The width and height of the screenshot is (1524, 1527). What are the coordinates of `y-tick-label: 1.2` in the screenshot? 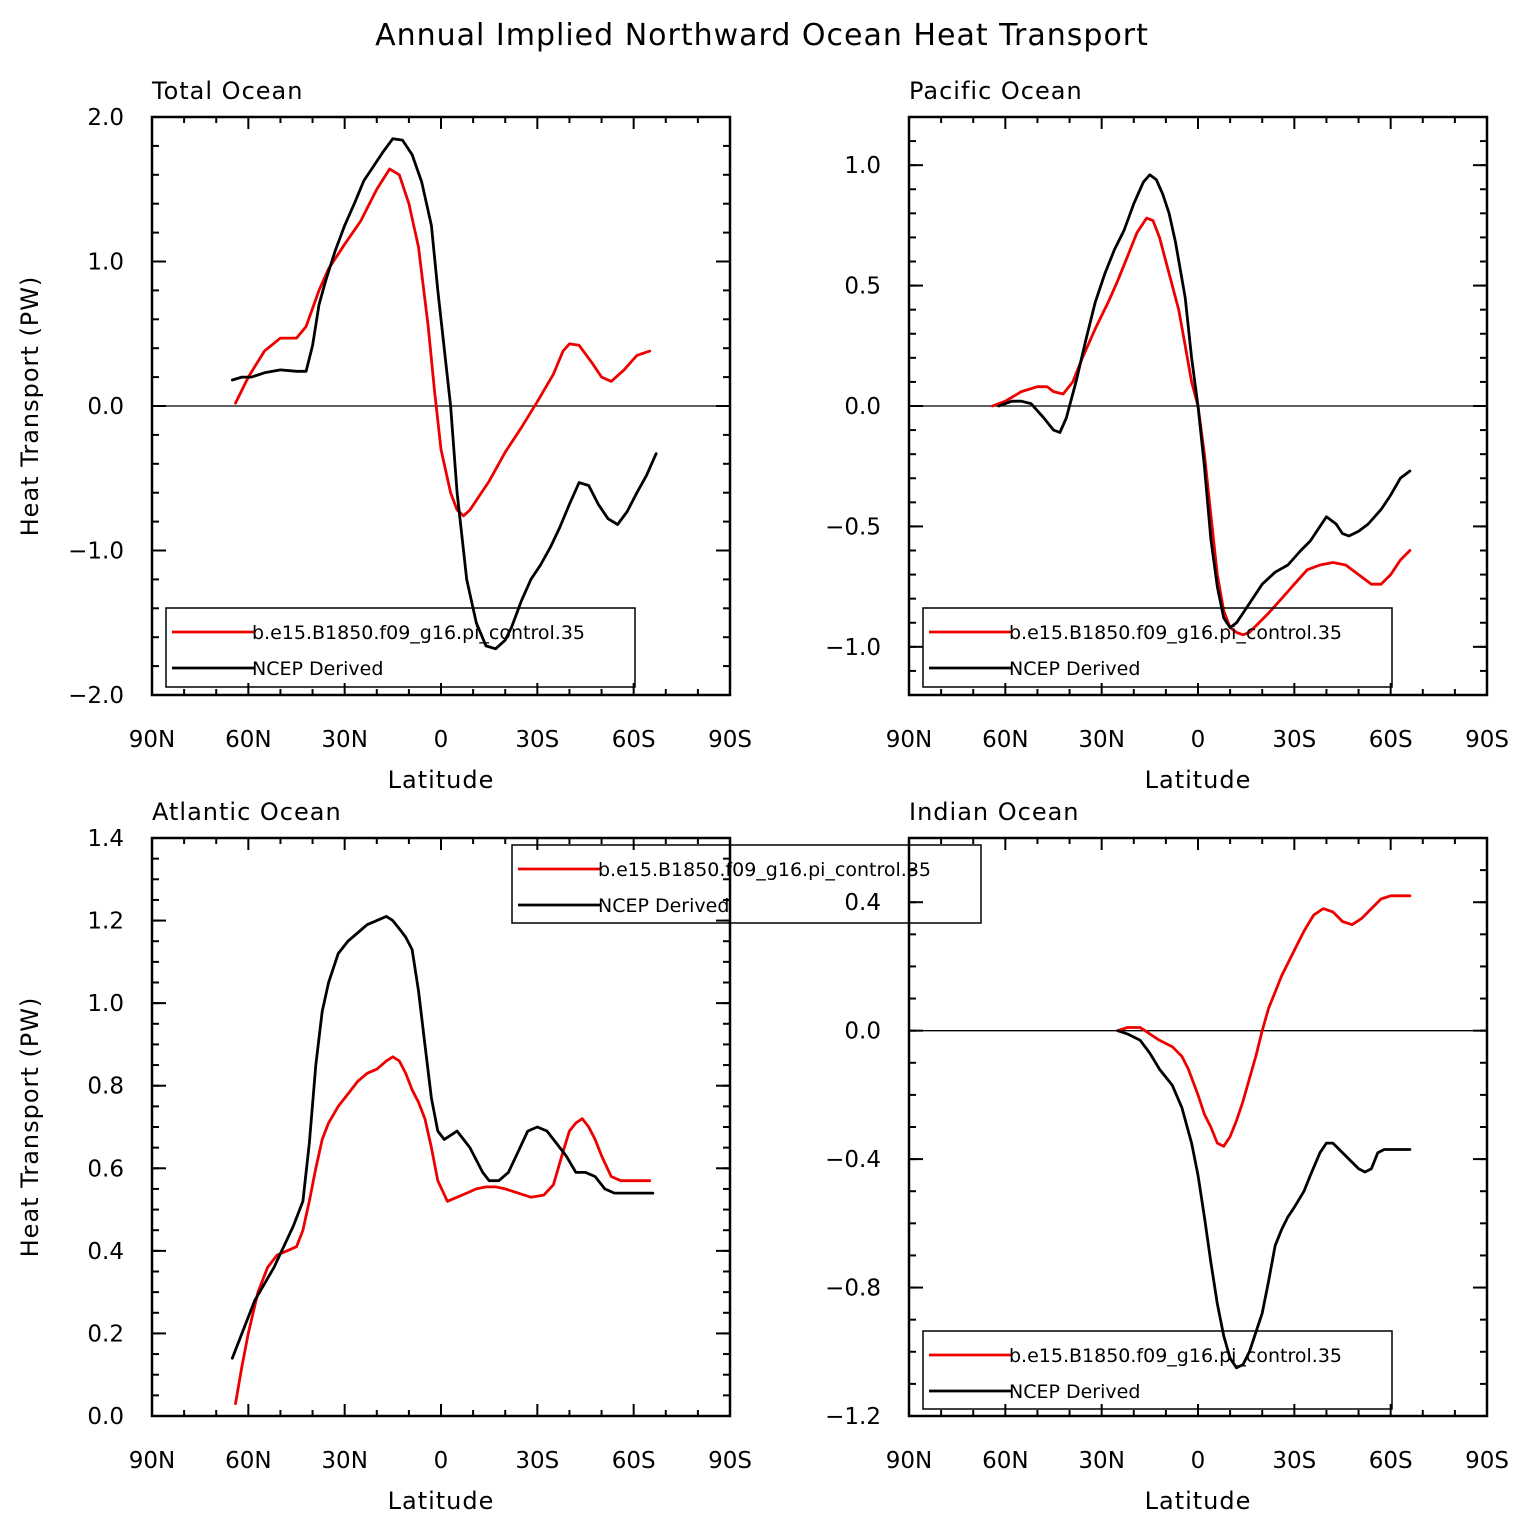 It's located at (105, 922).